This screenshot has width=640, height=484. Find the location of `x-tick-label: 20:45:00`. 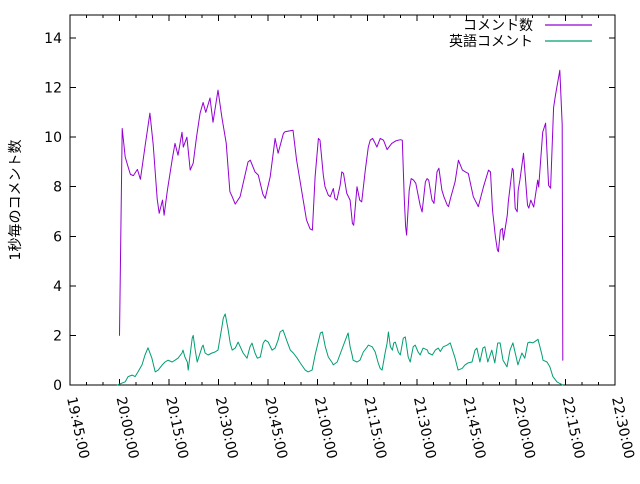

x-tick-label: 20:45:00 is located at coordinates (275, 428).